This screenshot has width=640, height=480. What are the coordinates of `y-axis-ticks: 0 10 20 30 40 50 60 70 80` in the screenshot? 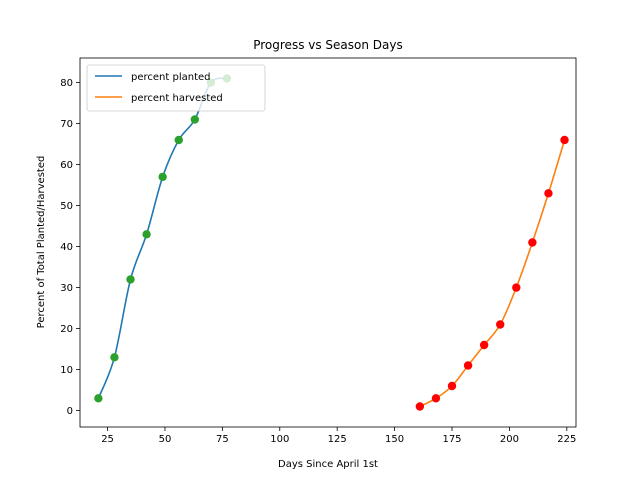 It's located at (70, 247).